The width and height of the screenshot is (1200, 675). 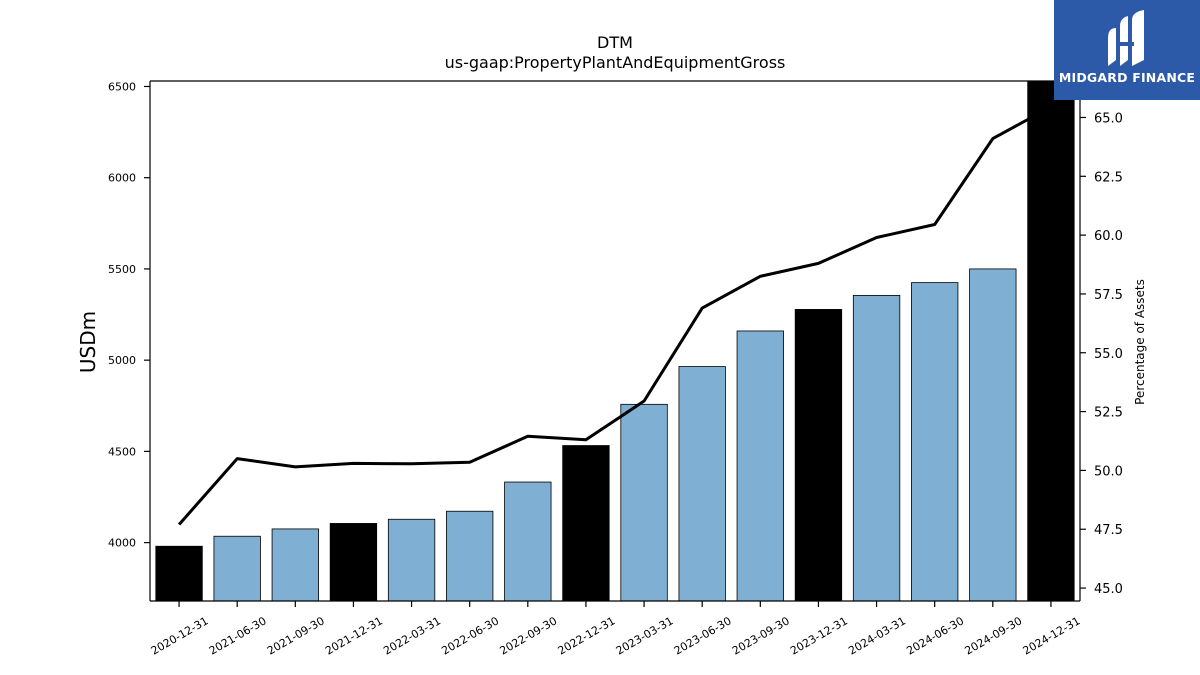 What do you see at coordinates (1108, 236) in the screenshot?
I see `y2-tick-label: 60.0` at bounding box center [1108, 236].